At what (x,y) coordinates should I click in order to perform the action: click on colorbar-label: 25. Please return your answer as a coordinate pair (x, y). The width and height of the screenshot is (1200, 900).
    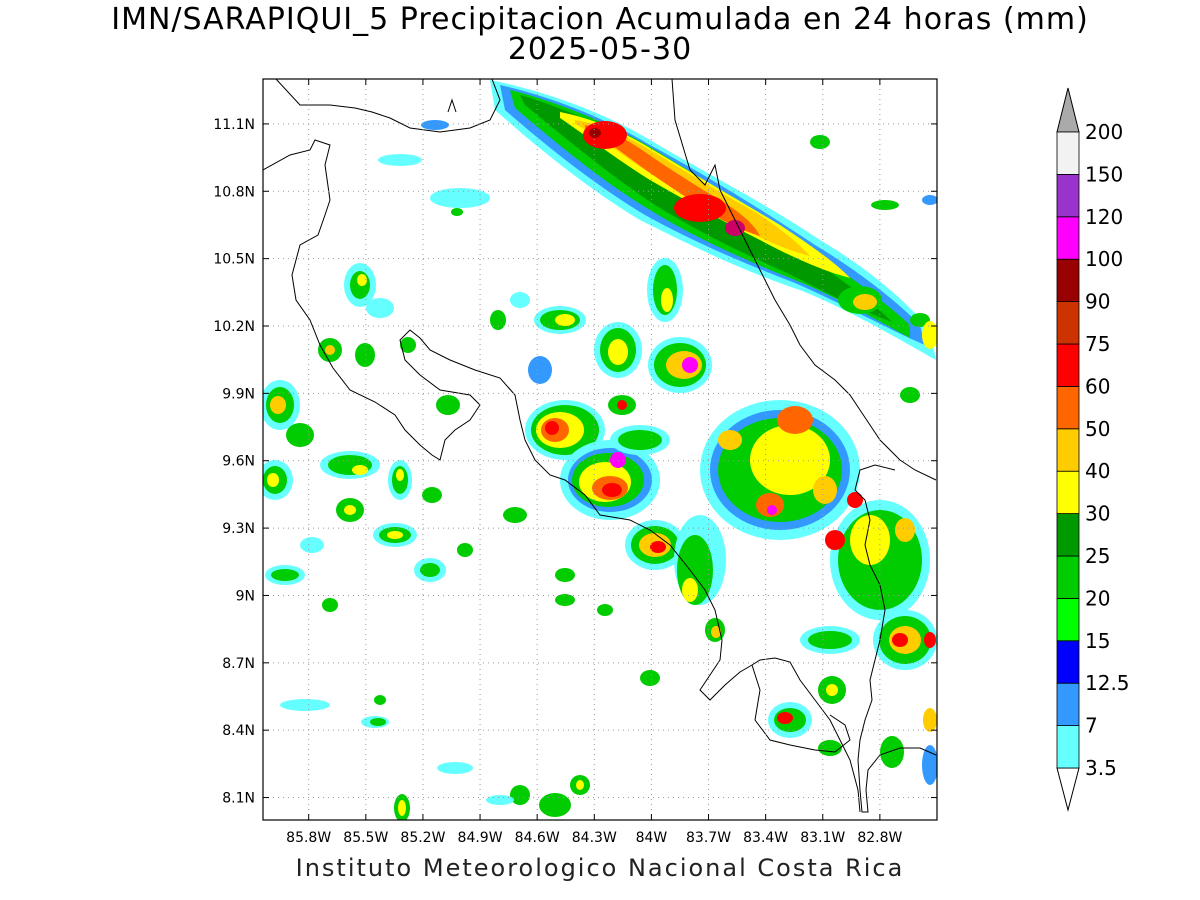
    Looking at the image, I should click on (1097, 556).